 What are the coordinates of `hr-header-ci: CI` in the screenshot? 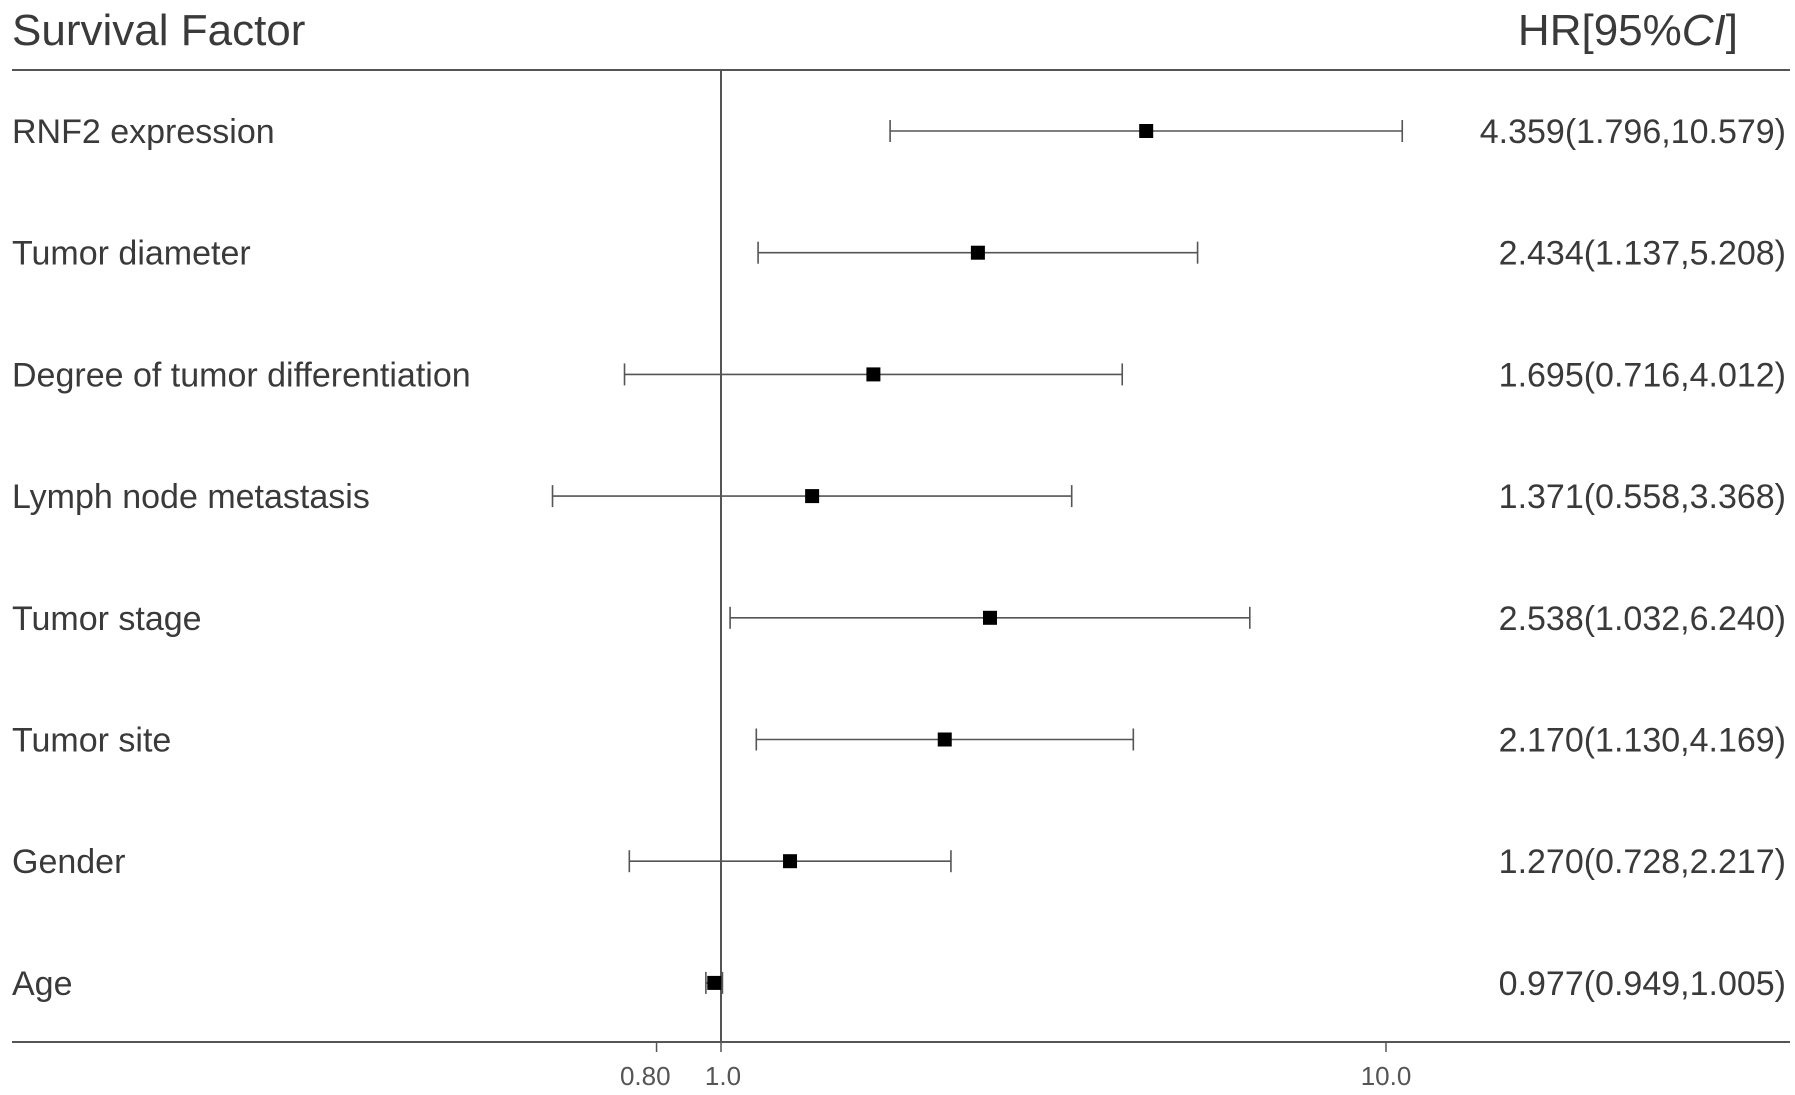 It's located at (1704, 30).